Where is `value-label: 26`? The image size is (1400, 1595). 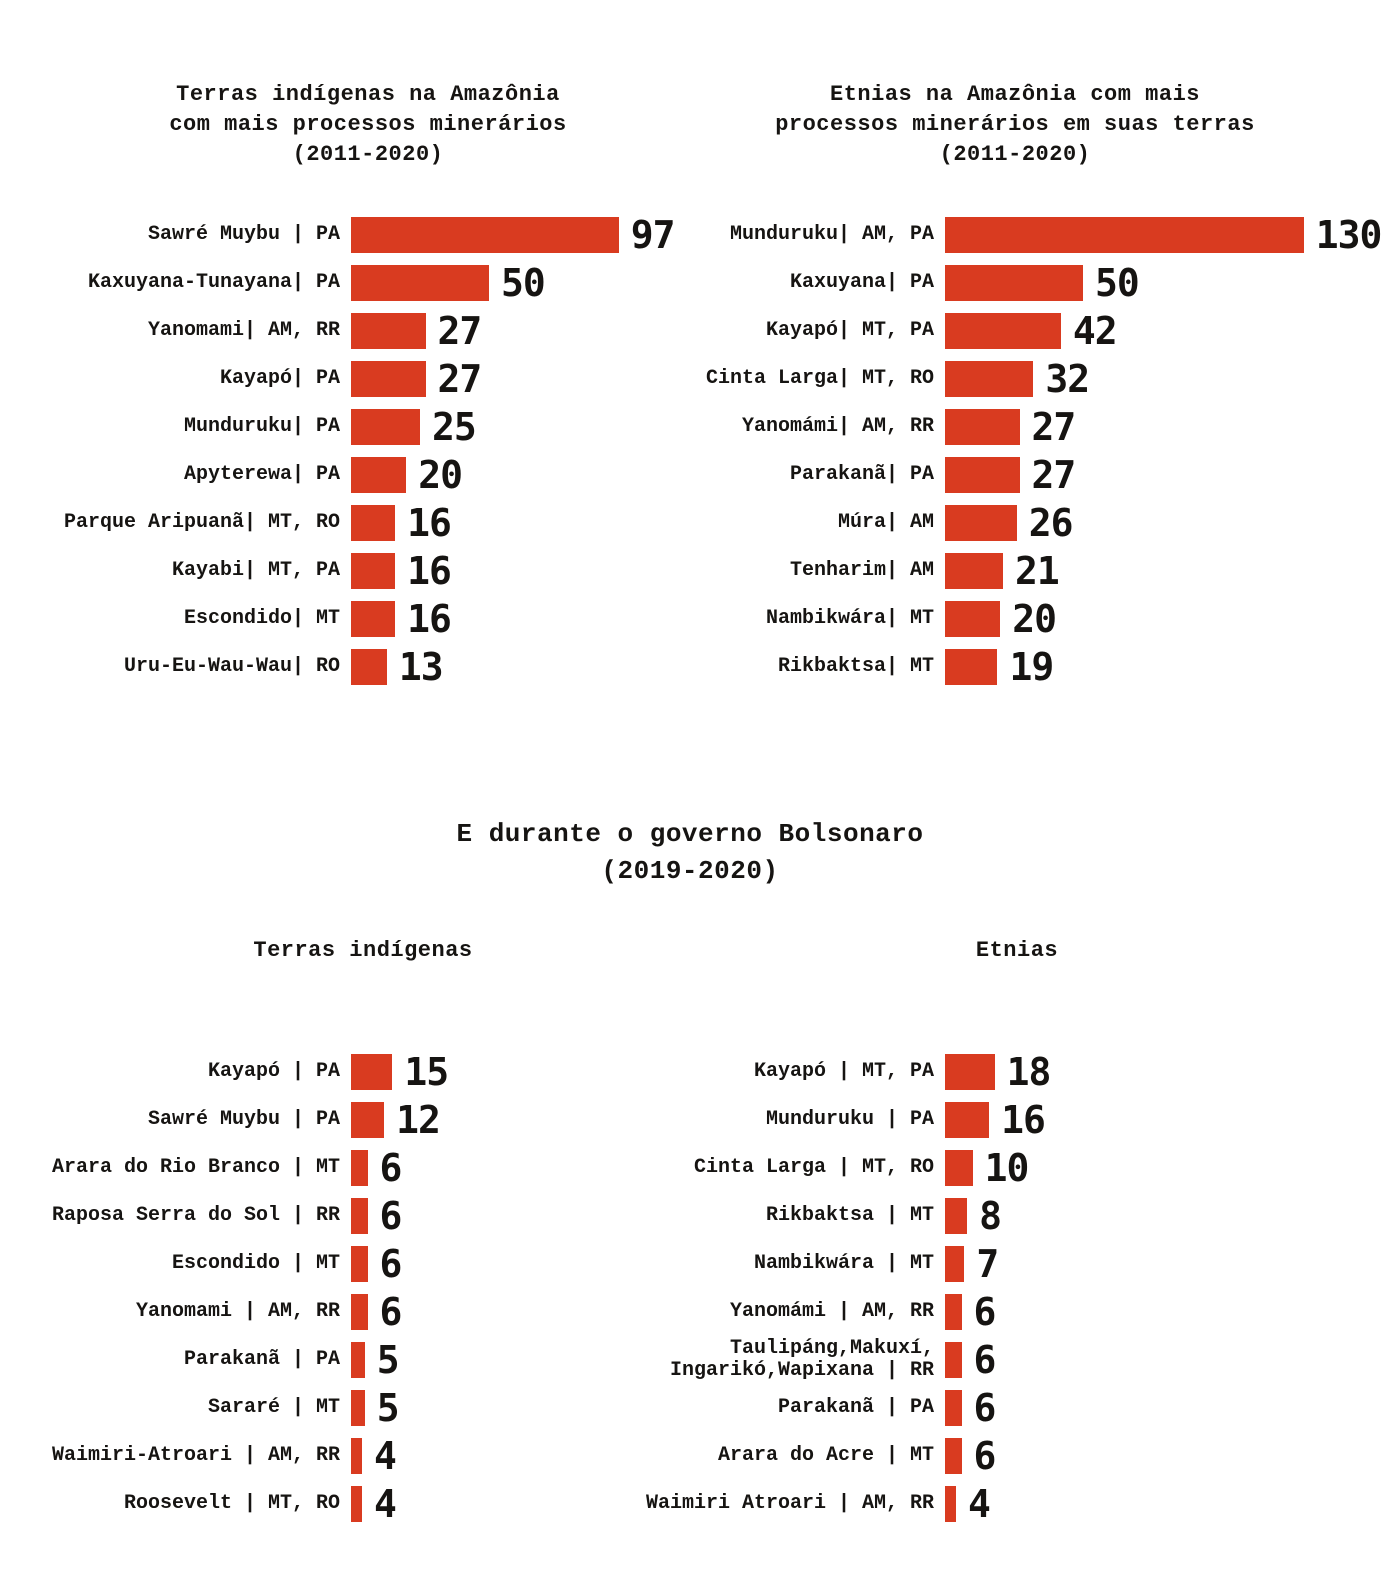
value-label: 26 is located at coordinates (1051, 523).